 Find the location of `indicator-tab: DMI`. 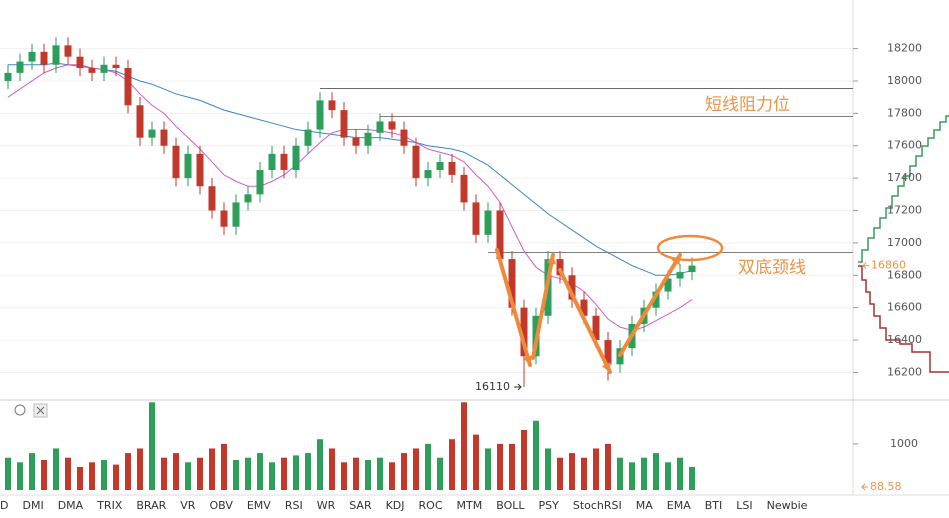

indicator-tab: DMI is located at coordinates (32, 505).